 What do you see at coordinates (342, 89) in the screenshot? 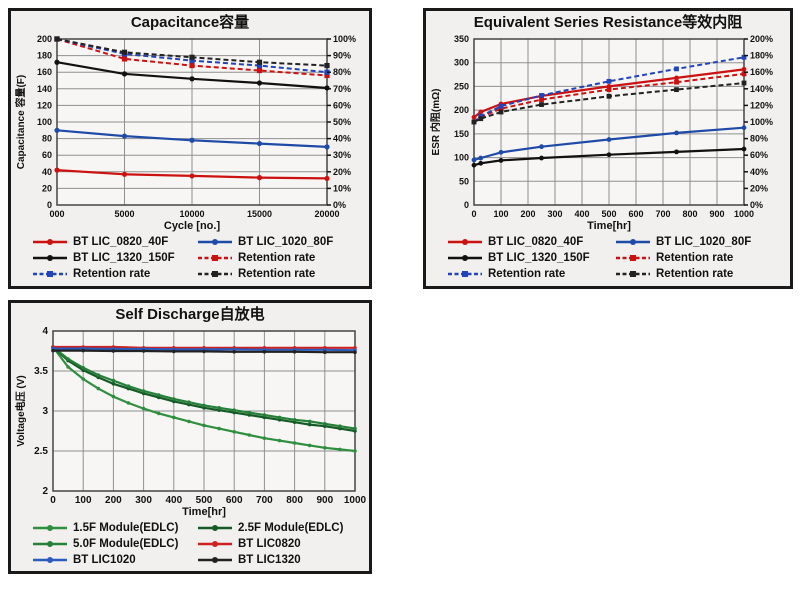
I see `svg-text: 70%` at bounding box center [342, 89].